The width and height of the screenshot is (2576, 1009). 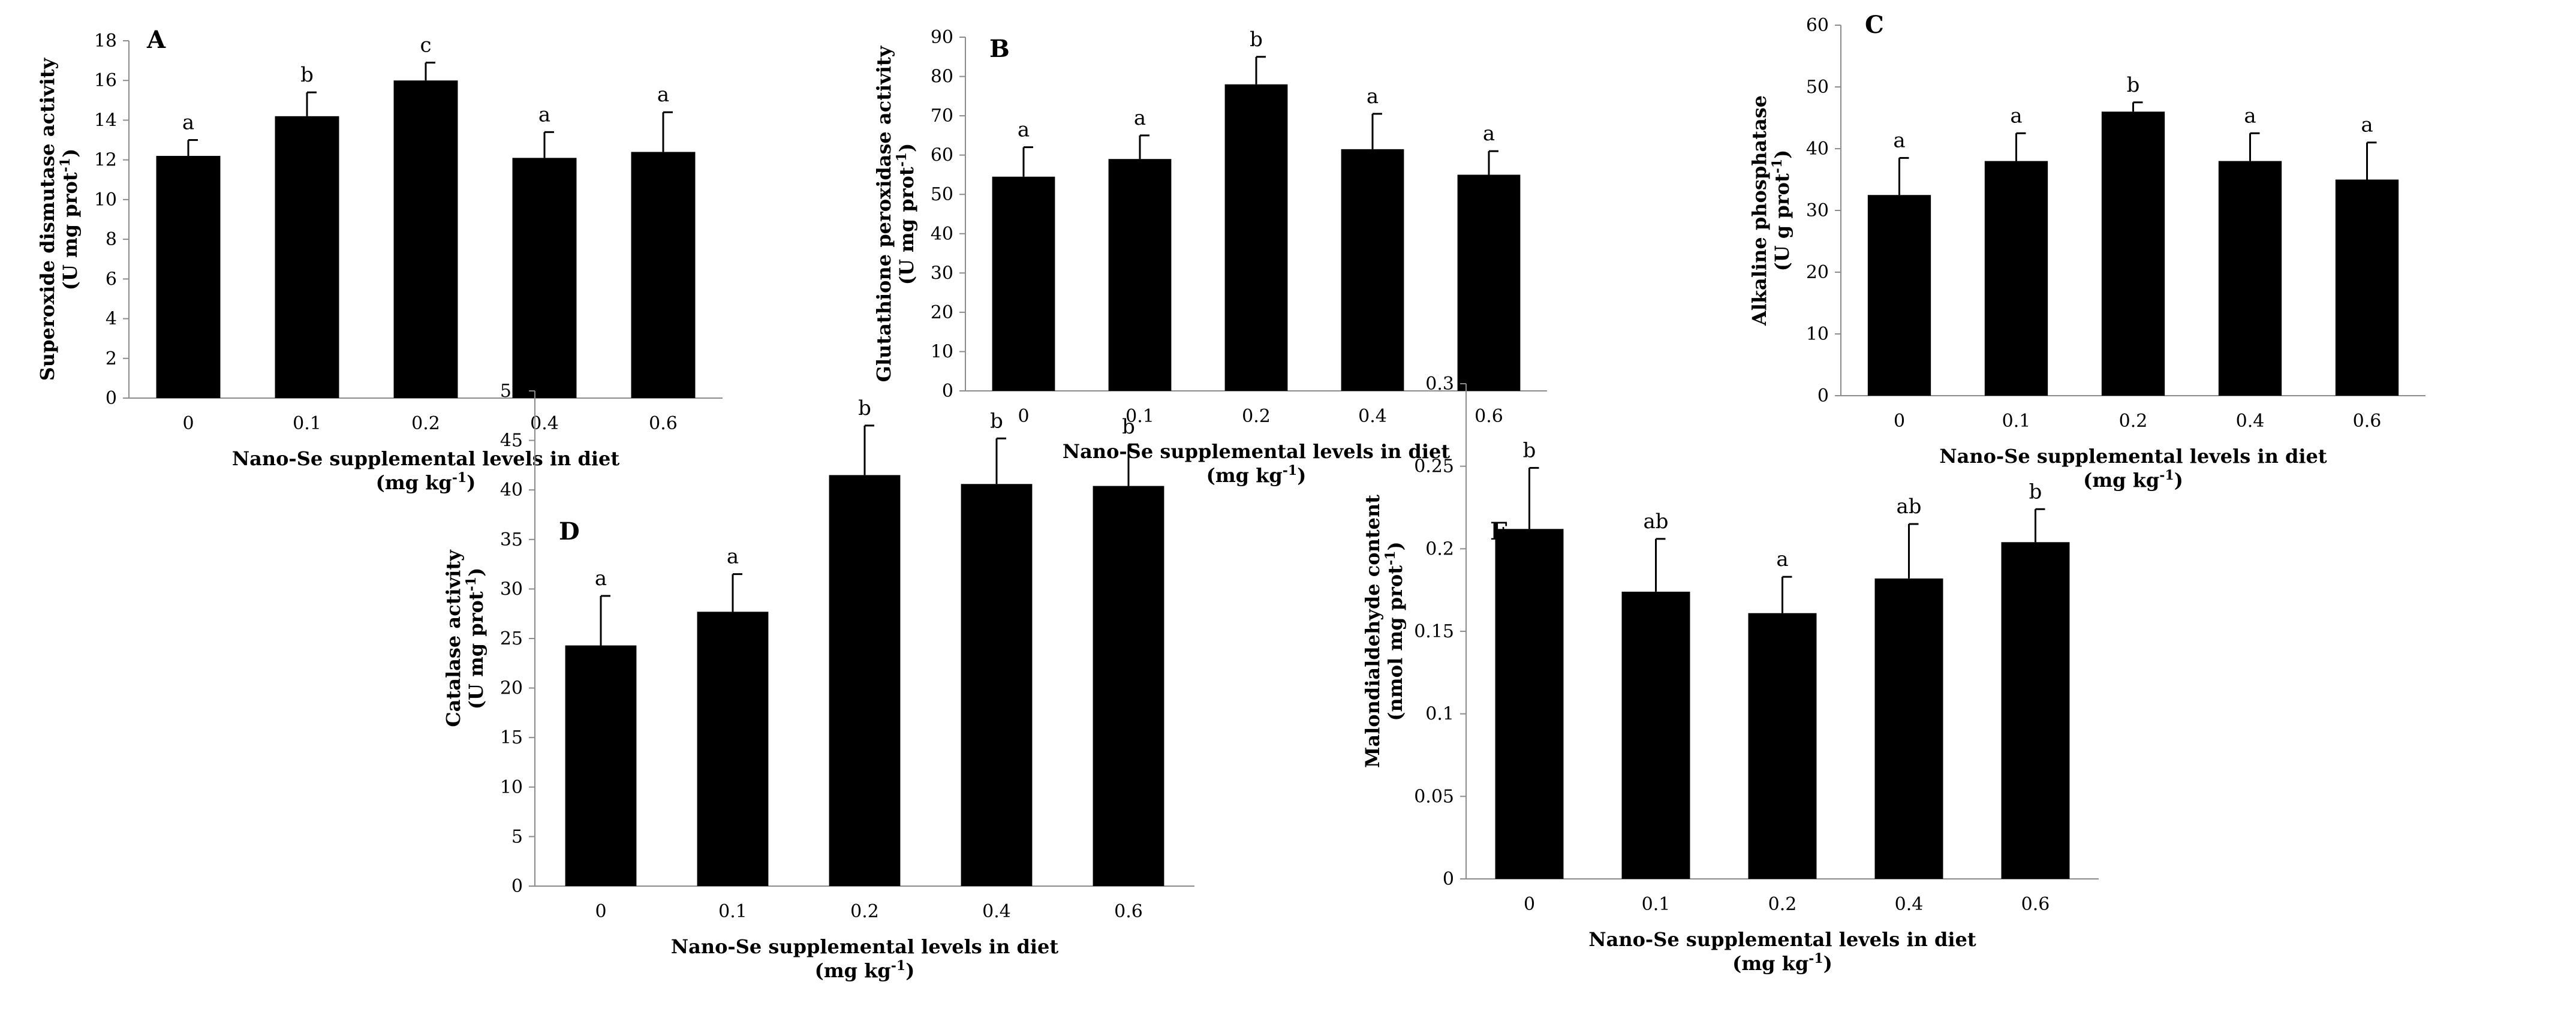 What do you see at coordinates (47, 219) in the screenshot?
I see `y-axis-title: Superoxide dismutase activity` at bounding box center [47, 219].